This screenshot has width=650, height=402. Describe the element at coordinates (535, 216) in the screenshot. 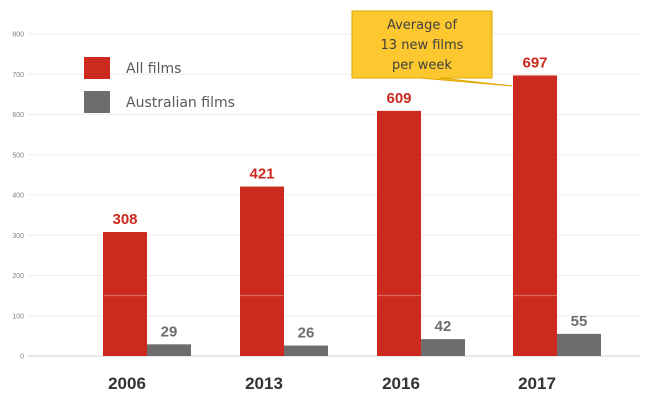

I see `bar-all-films-2017` at that location.